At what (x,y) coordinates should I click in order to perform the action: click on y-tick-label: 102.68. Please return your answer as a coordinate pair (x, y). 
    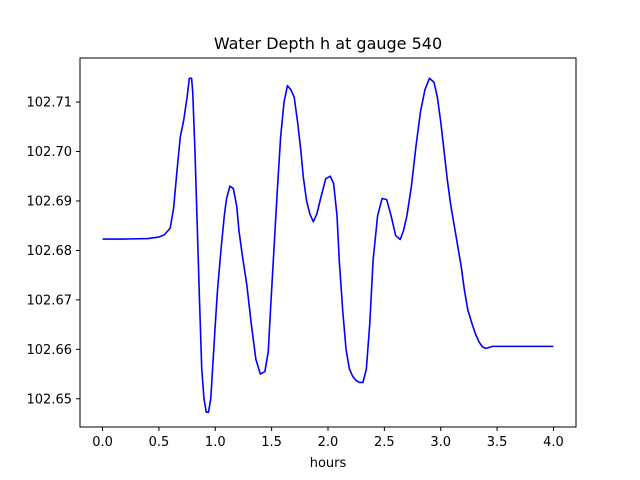
    Looking at the image, I should click on (50, 251).